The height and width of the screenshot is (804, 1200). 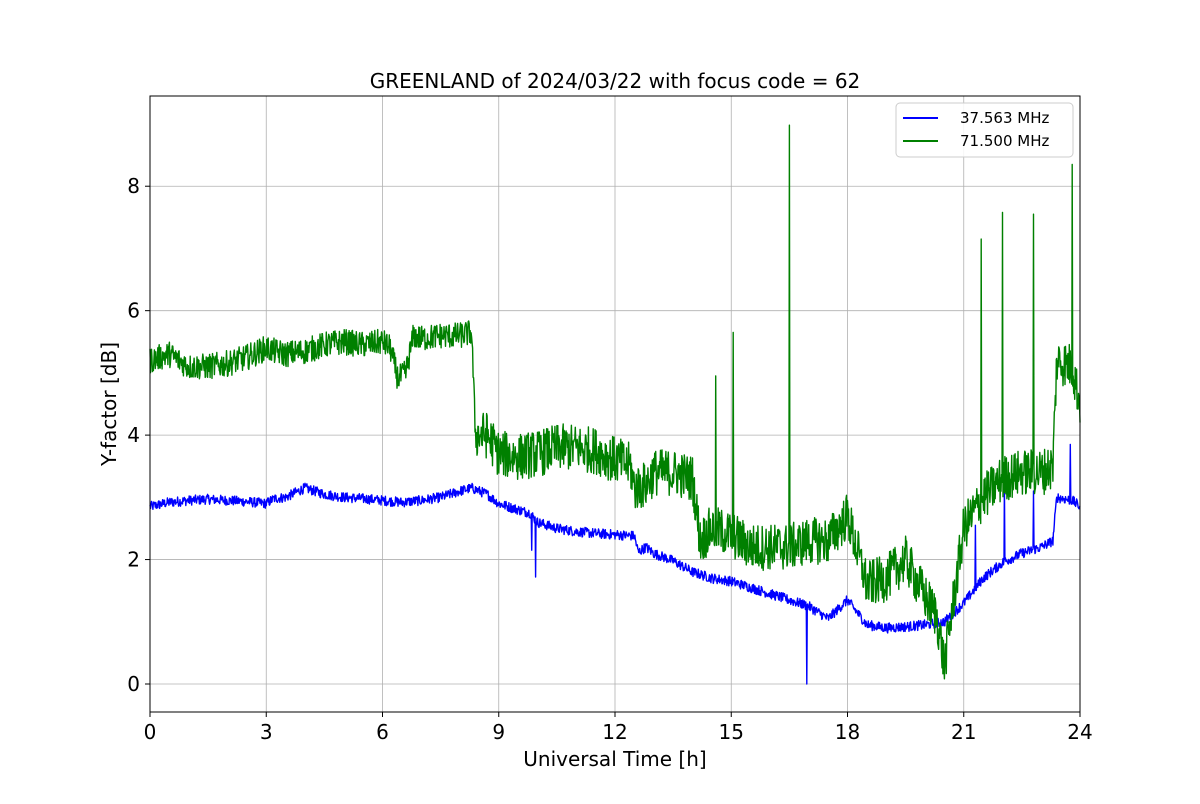 What do you see at coordinates (1004, 118) in the screenshot?
I see `legend-label: 37.563 MHz` at bounding box center [1004, 118].